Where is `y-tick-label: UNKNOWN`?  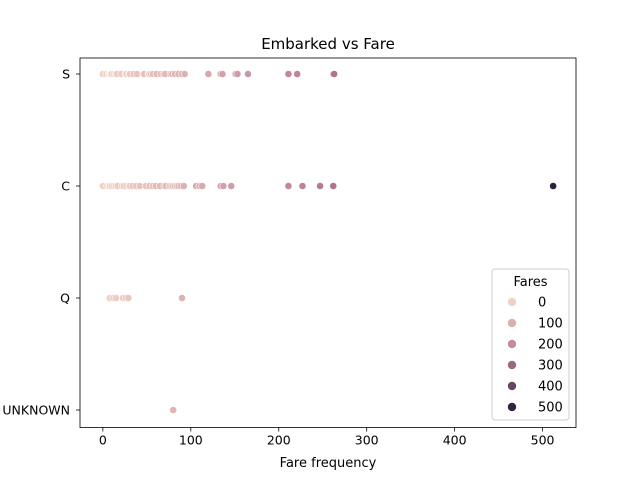
y-tick-label: UNKNOWN is located at coordinates (36, 410).